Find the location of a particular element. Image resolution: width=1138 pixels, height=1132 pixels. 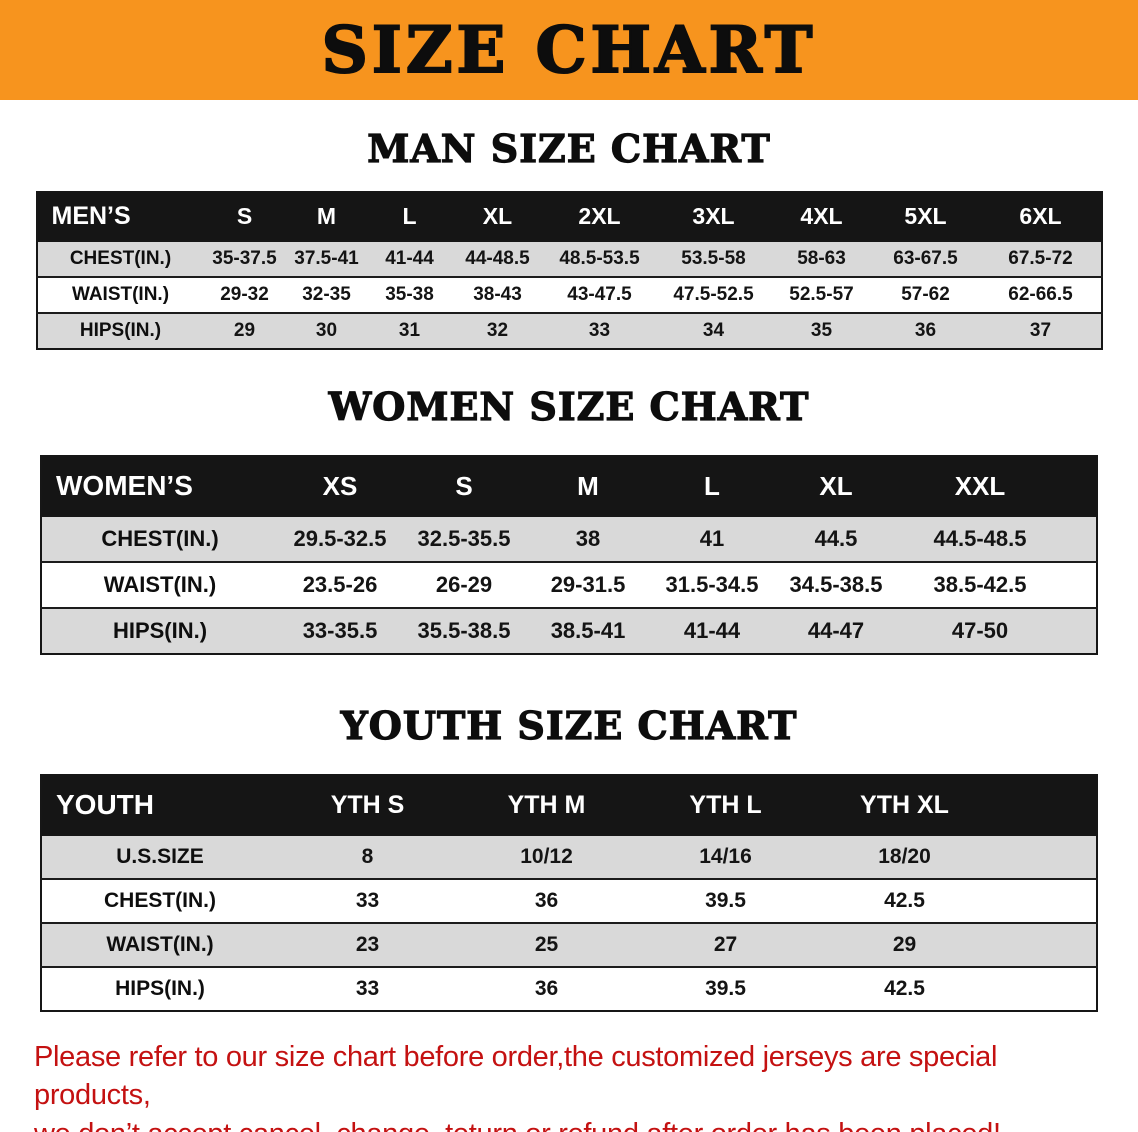

size-value-cell: 27 is located at coordinates (725, 944).